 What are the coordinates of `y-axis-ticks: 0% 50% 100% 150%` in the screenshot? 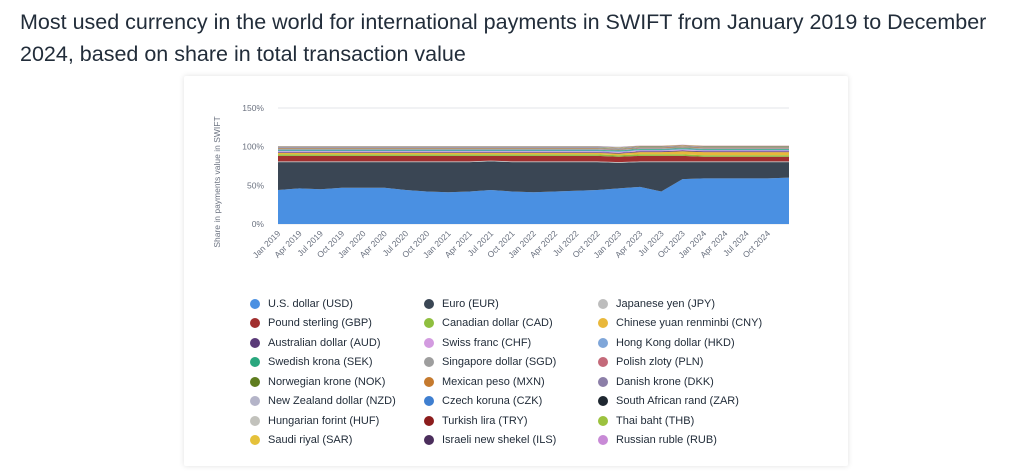 It's located at (253, 166).